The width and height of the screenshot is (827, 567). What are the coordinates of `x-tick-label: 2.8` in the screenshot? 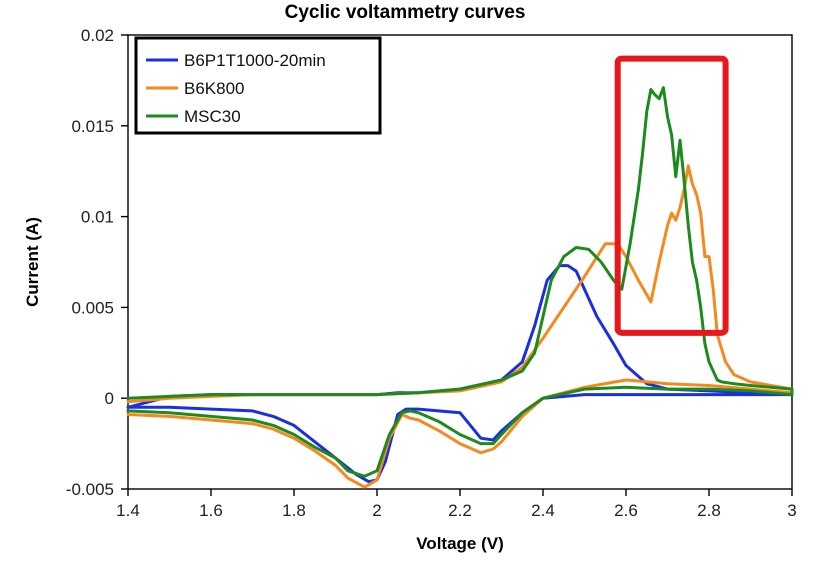 It's located at (709, 510).